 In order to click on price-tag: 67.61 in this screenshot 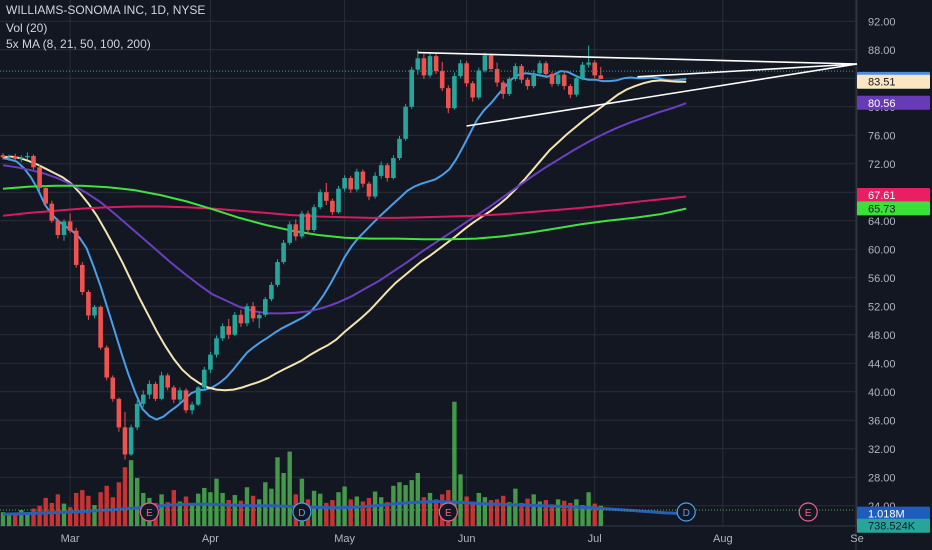, I will do `click(893, 195)`.